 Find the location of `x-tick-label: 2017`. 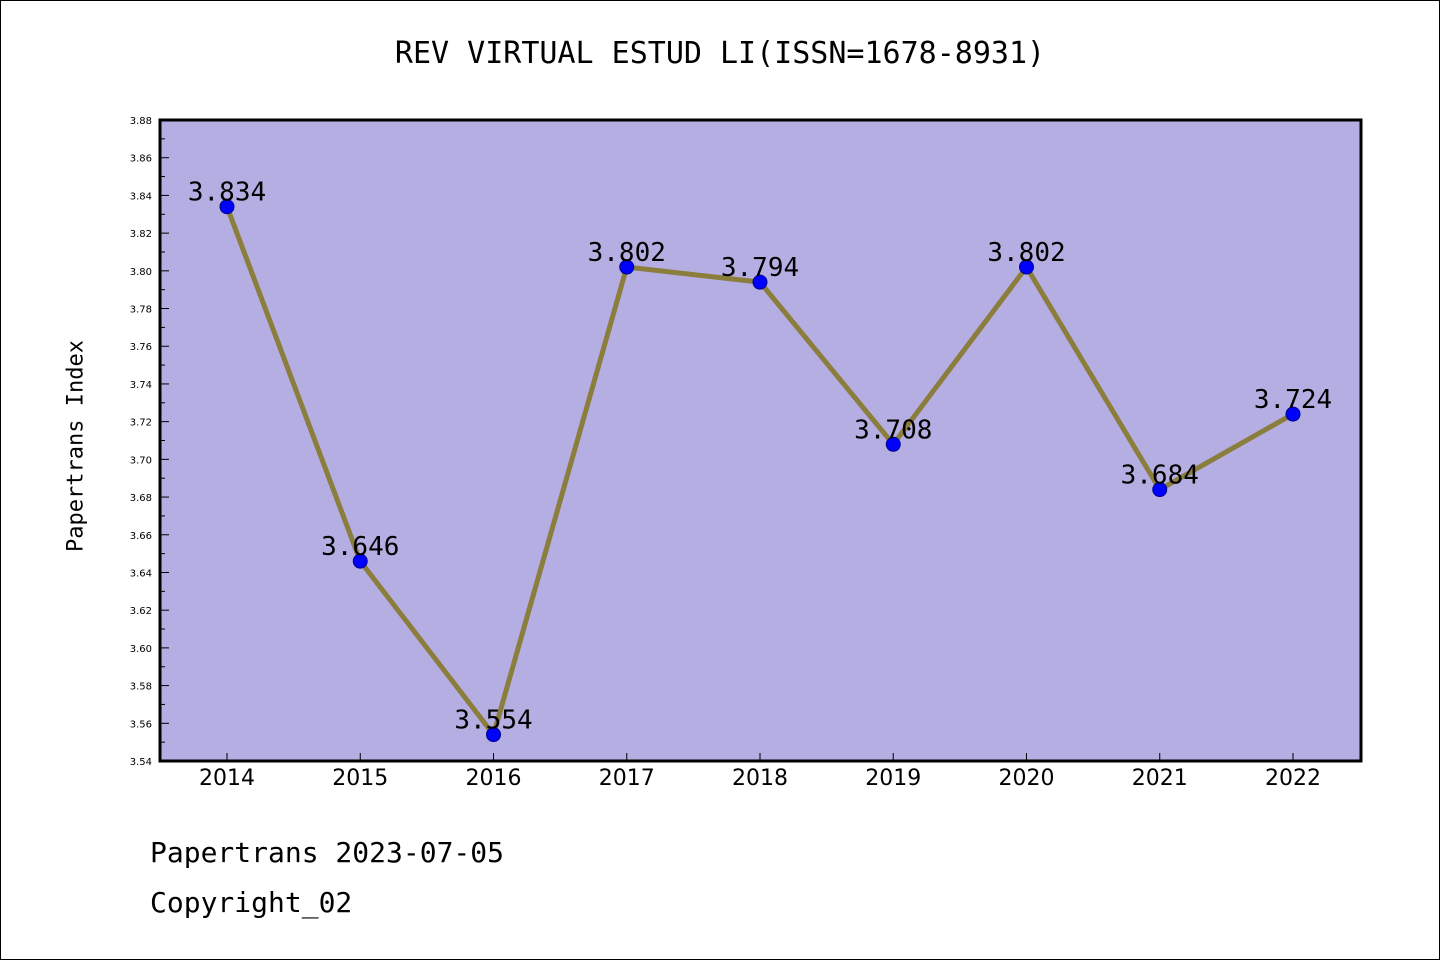

x-tick-label: 2017 is located at coordinates (627, 778).